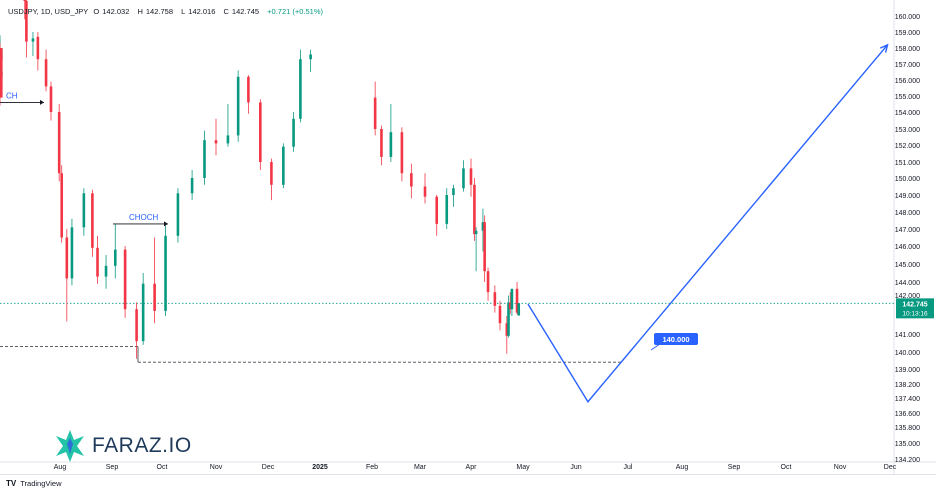  I want to click on x-tick-label: Dec, so click(268, 467).